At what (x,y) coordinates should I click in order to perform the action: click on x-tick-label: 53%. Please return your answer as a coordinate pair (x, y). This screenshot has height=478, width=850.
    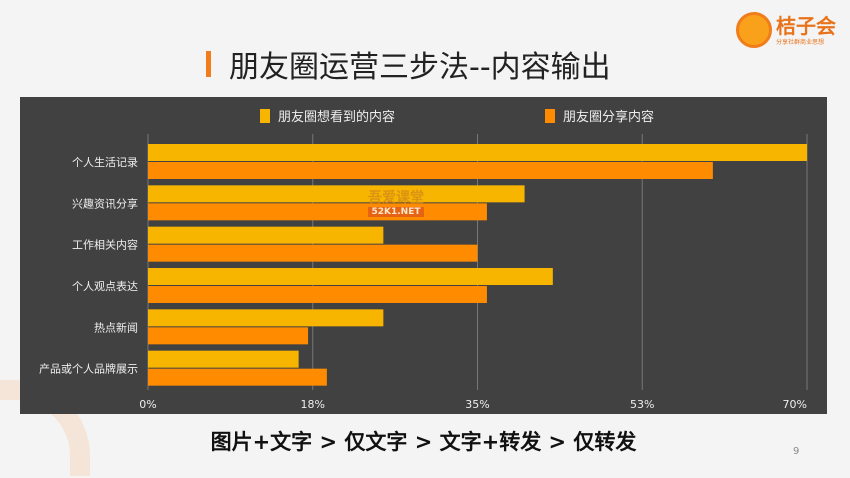
    Looking at the image, I should click on (642, 404).